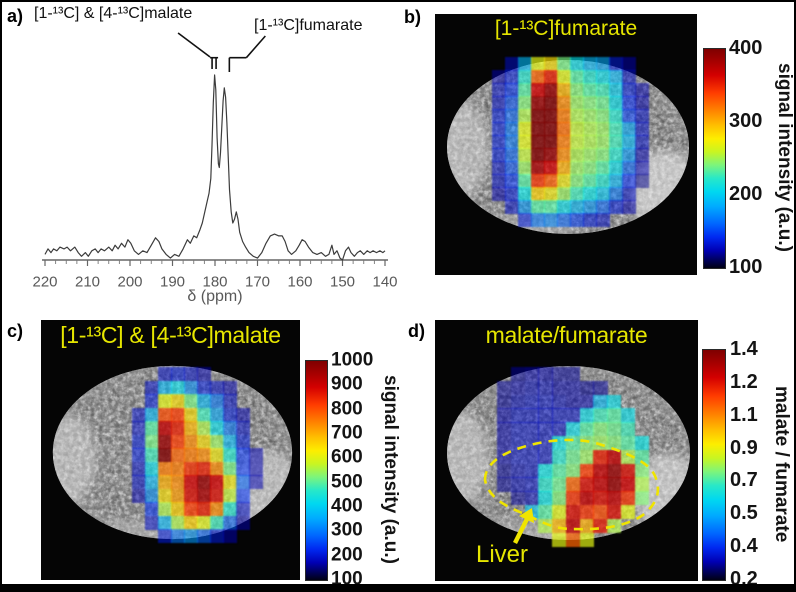 Image resolution: width=796 pixels, height=592 pixels. Describe the element at coordinates (502, 554) in the screenshot. I see `liver-annotation: Liver` at that location.